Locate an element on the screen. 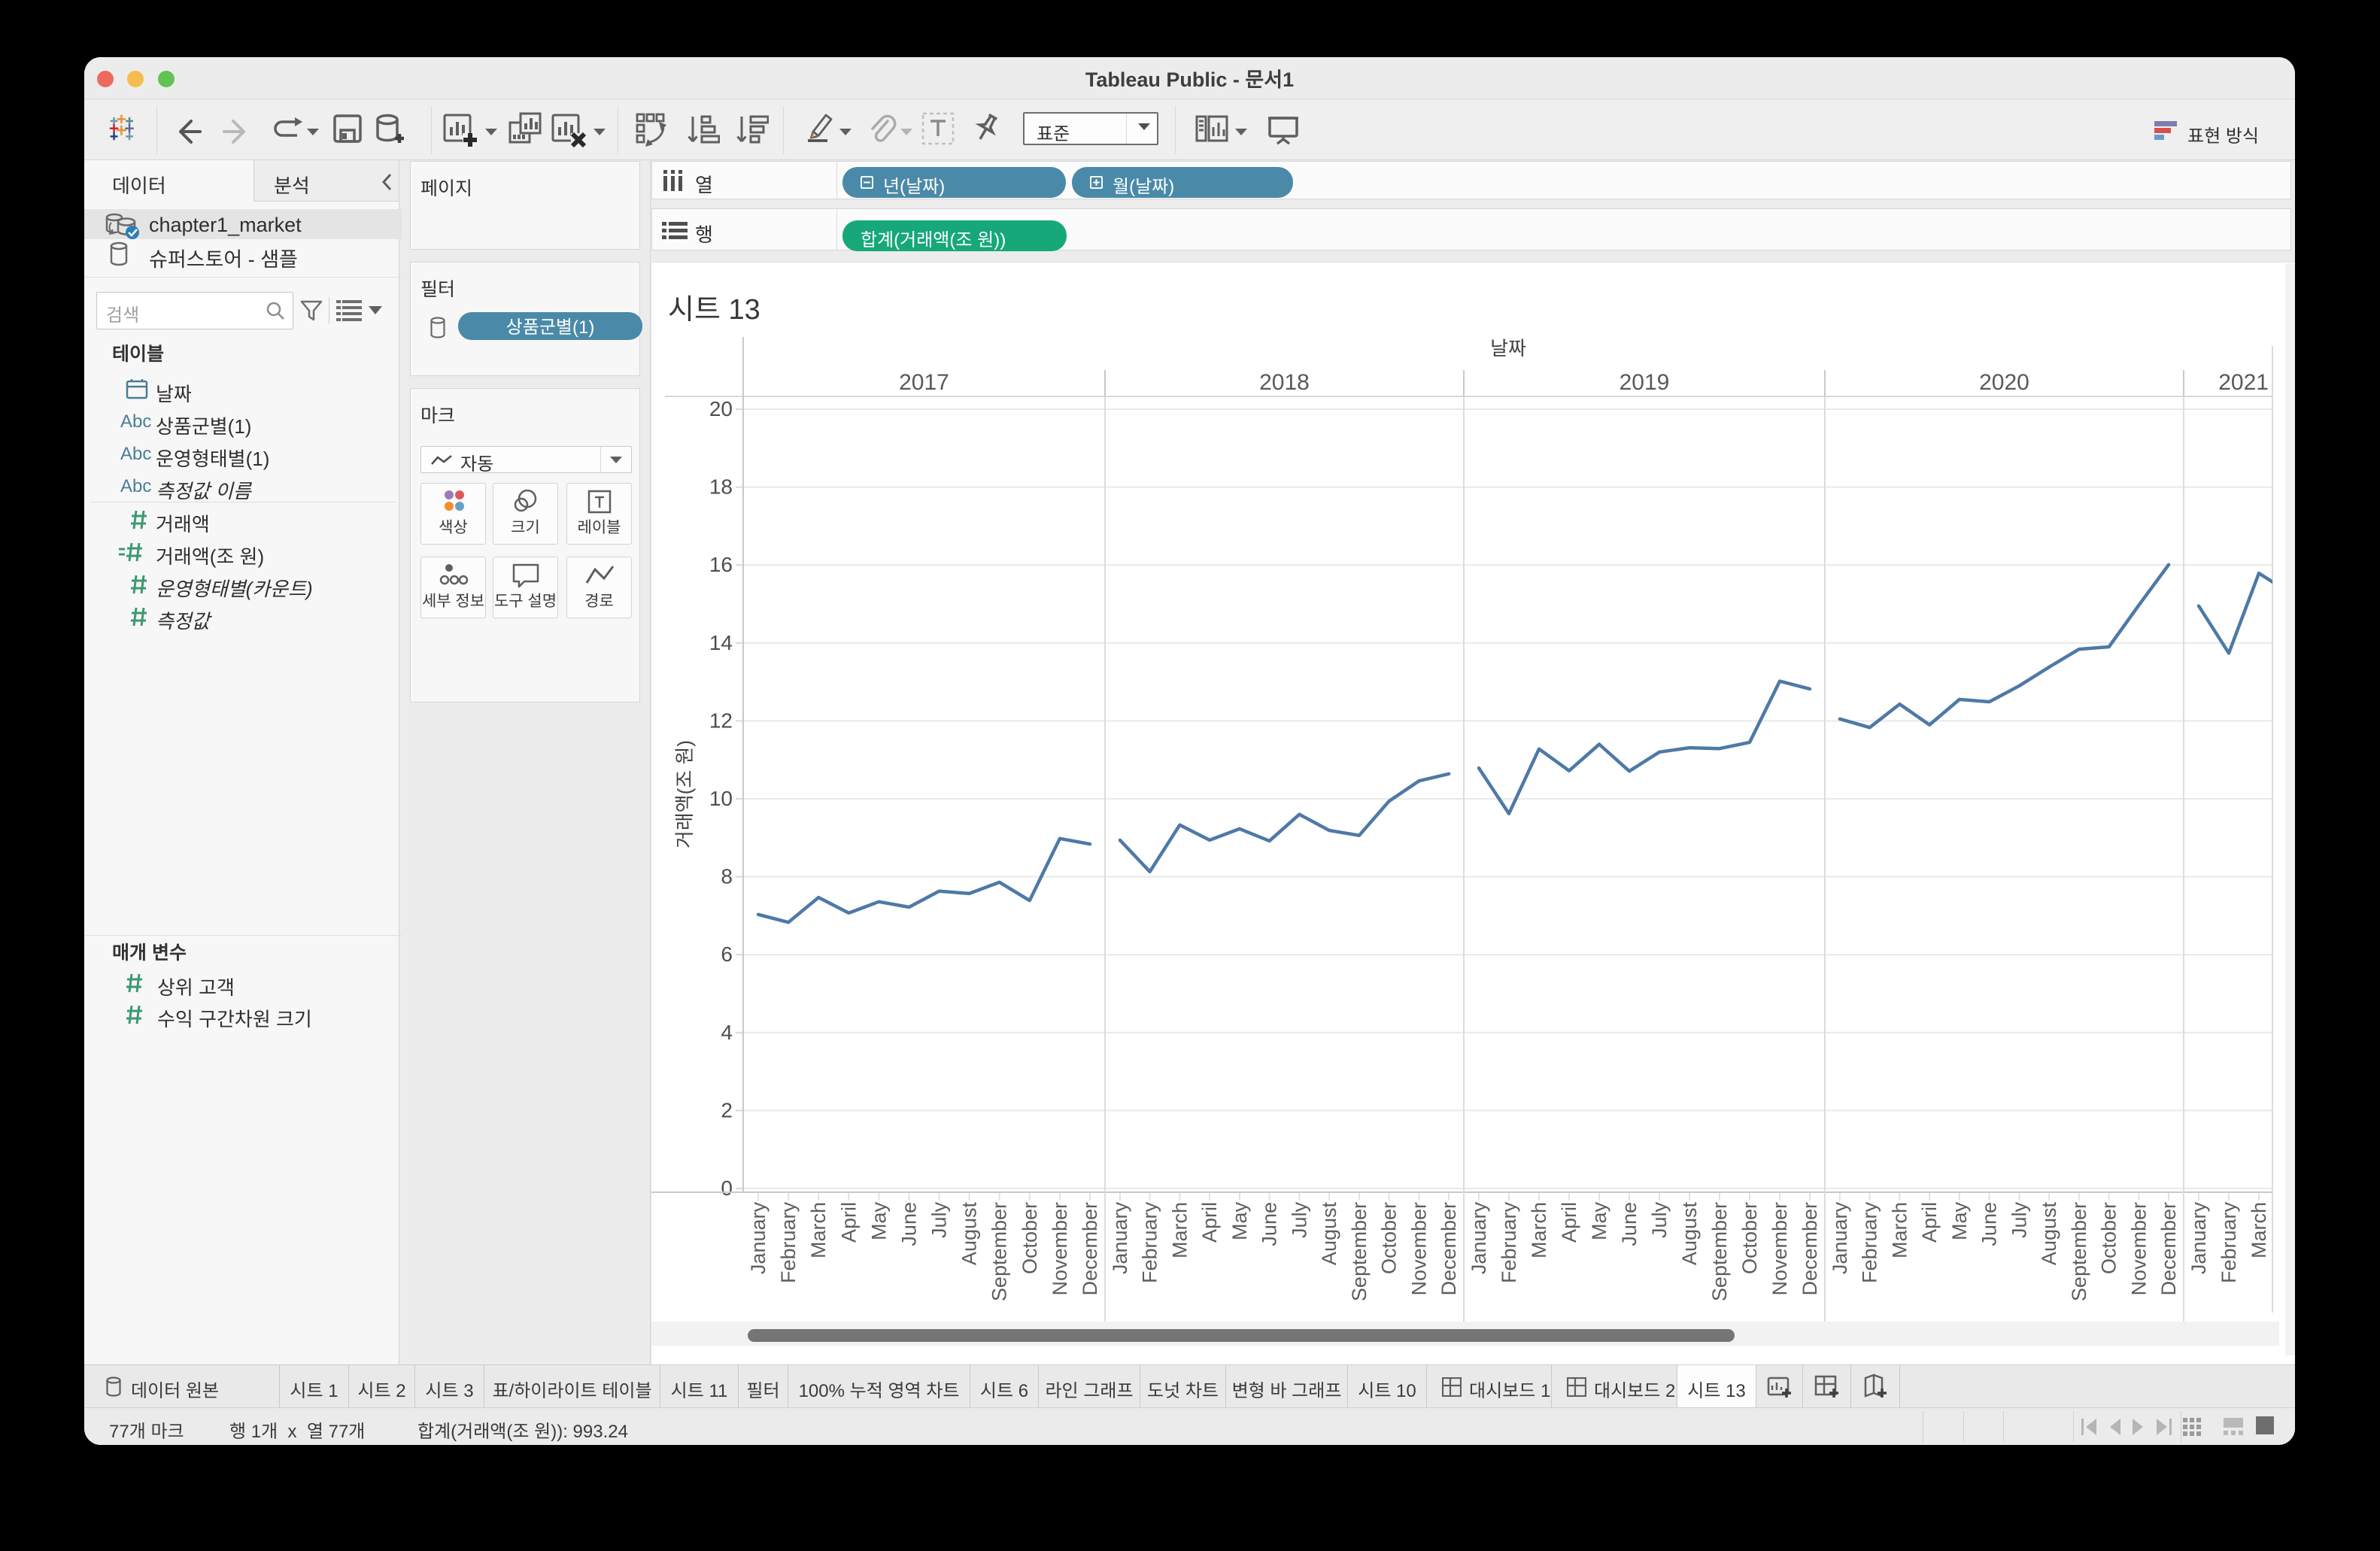  svg-text: 10 is located at coordinates (721, 797).